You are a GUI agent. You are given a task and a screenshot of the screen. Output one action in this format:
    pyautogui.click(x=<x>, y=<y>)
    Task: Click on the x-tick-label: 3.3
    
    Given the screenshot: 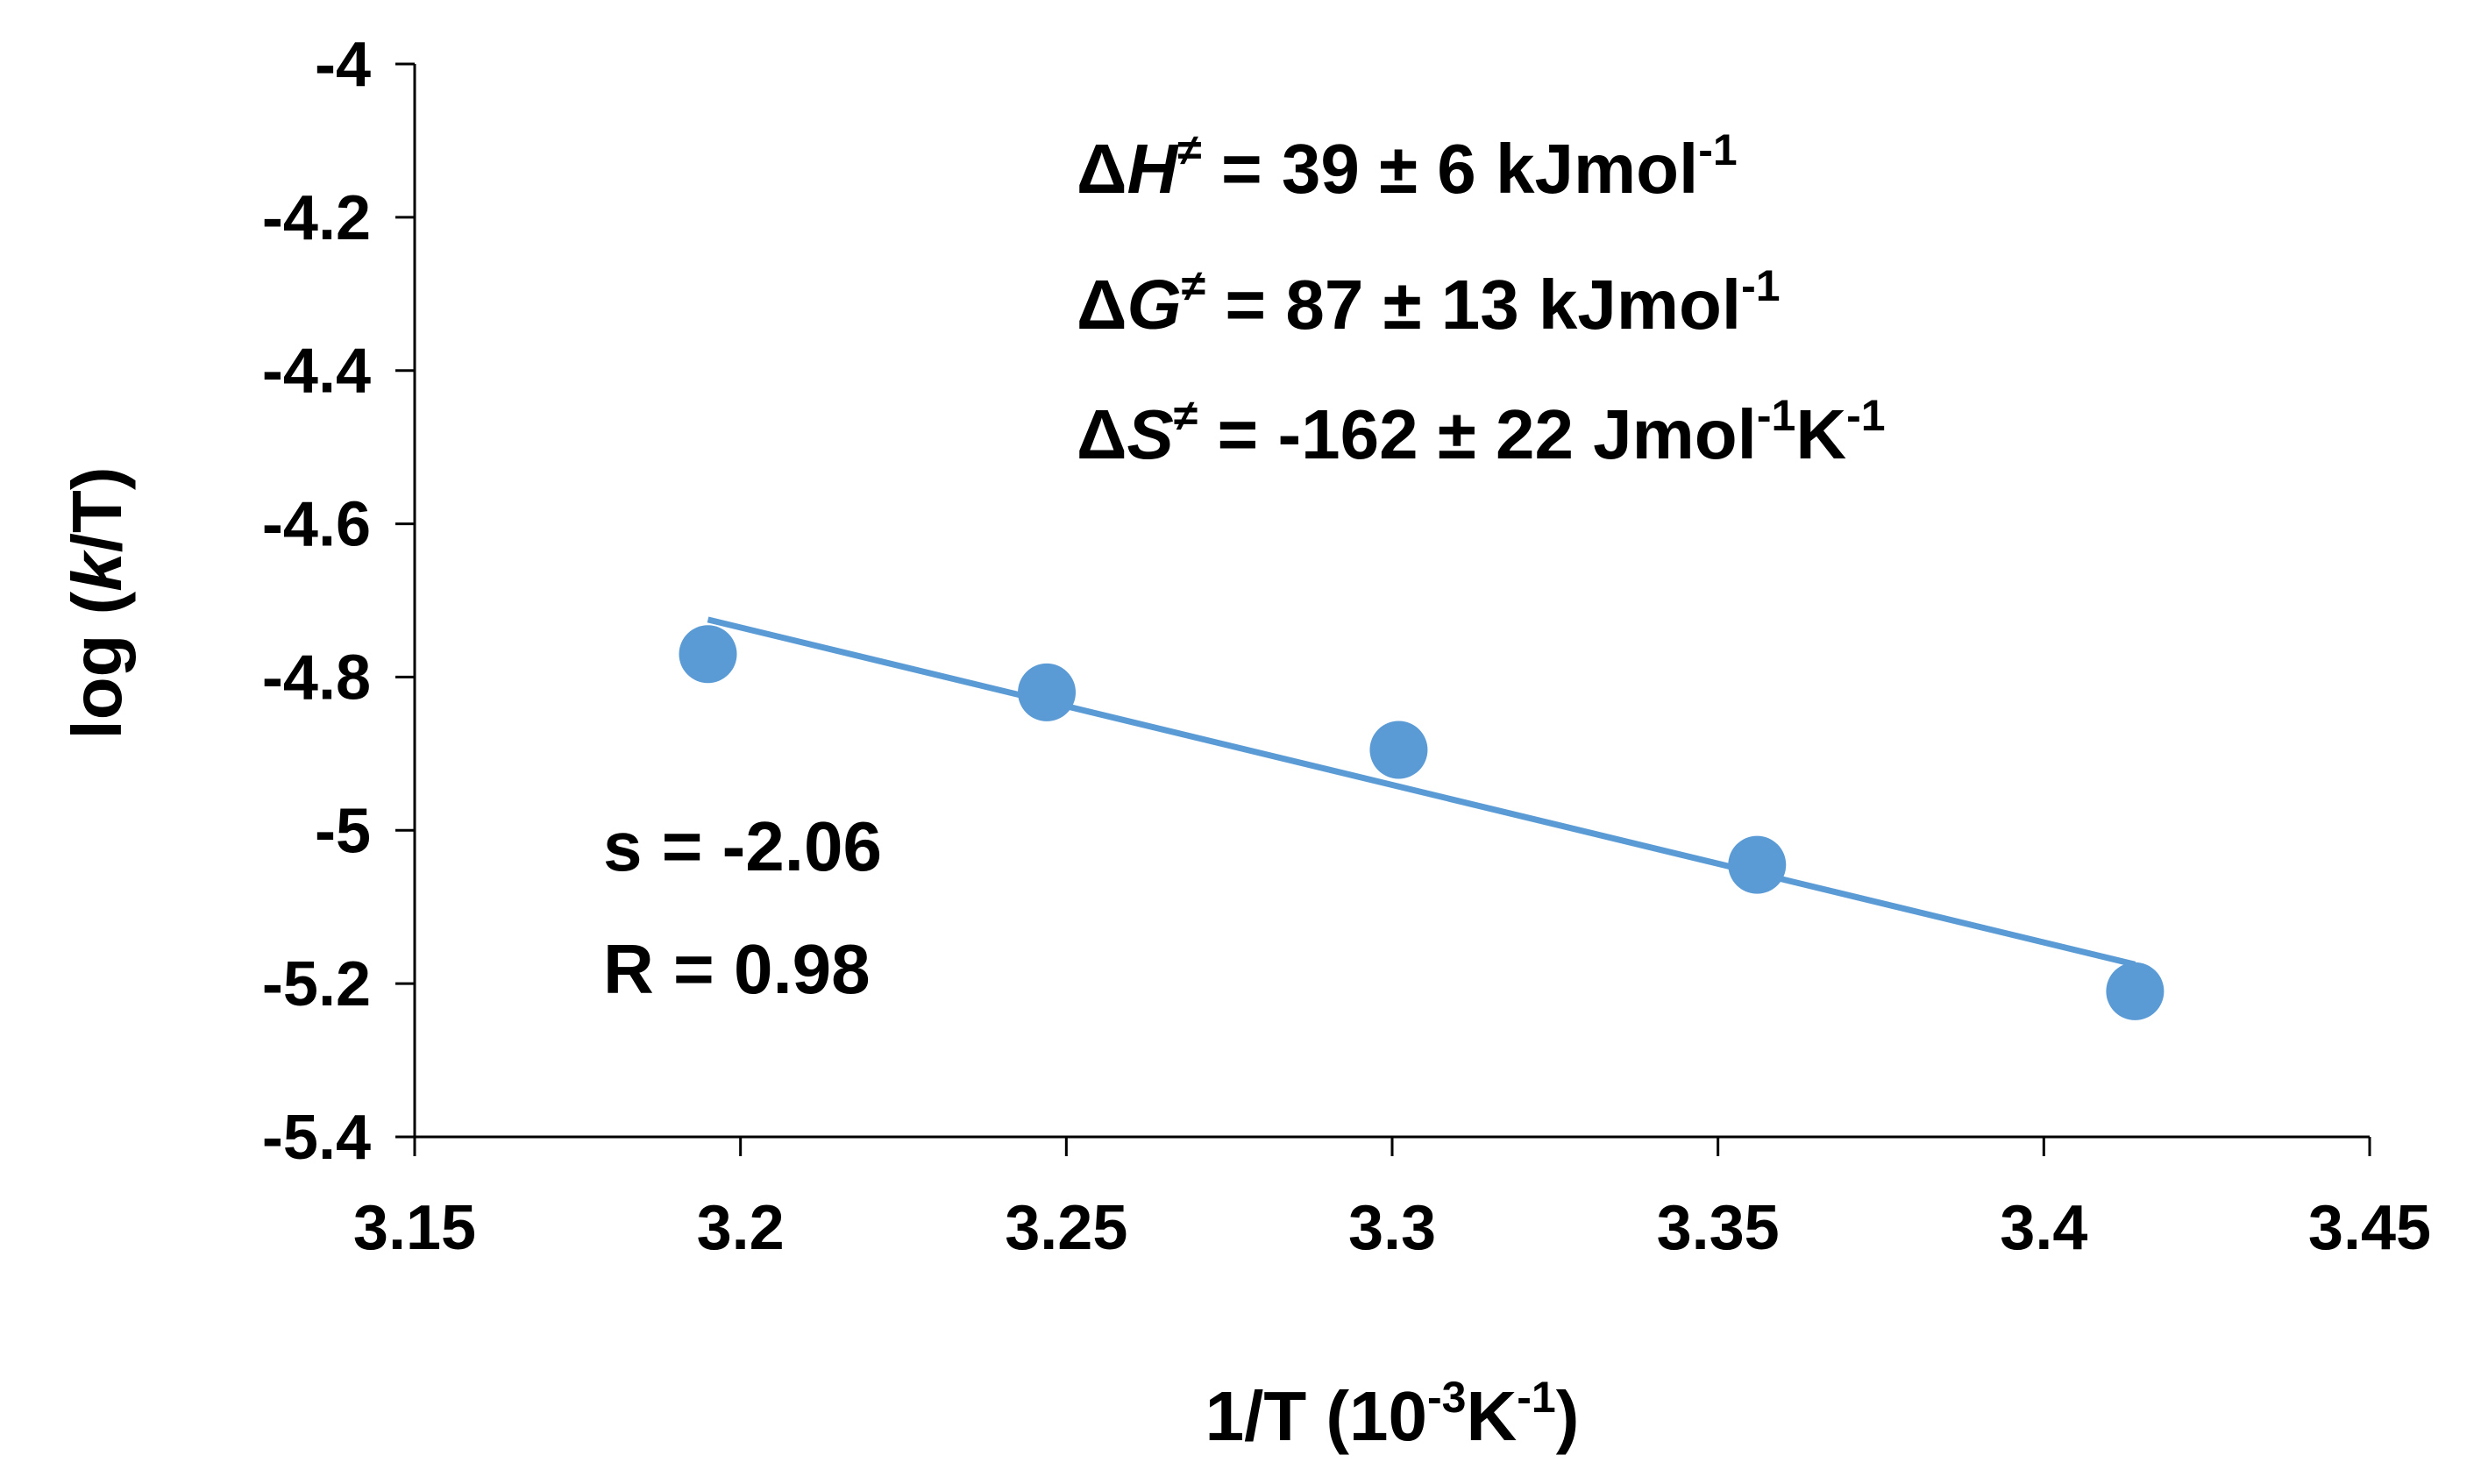 What is the action you would take?
    pyautogui.click(x=1392, y=1228)
    